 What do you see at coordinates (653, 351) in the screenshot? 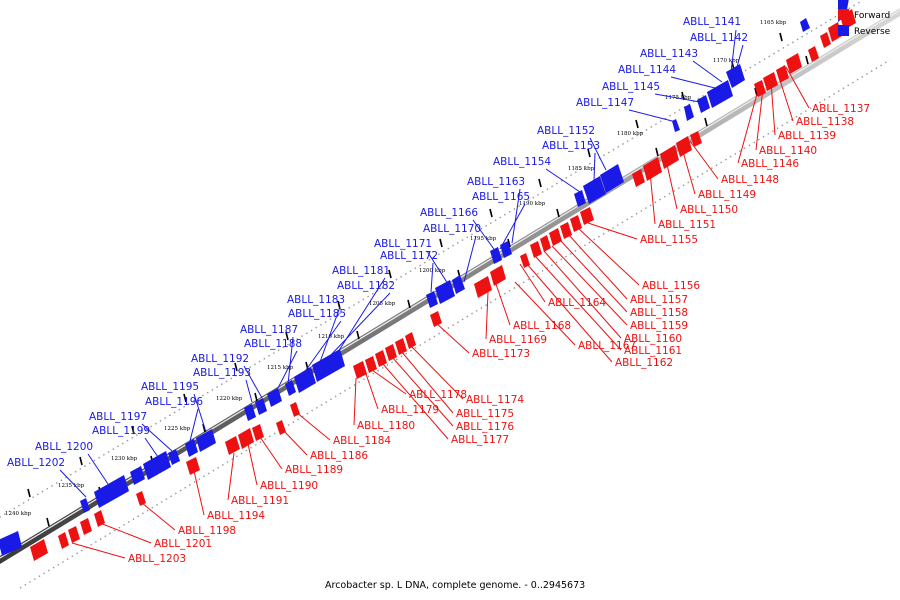
I see `gene-label-forward: ABLL_1161` at bounding box center [653, 351].